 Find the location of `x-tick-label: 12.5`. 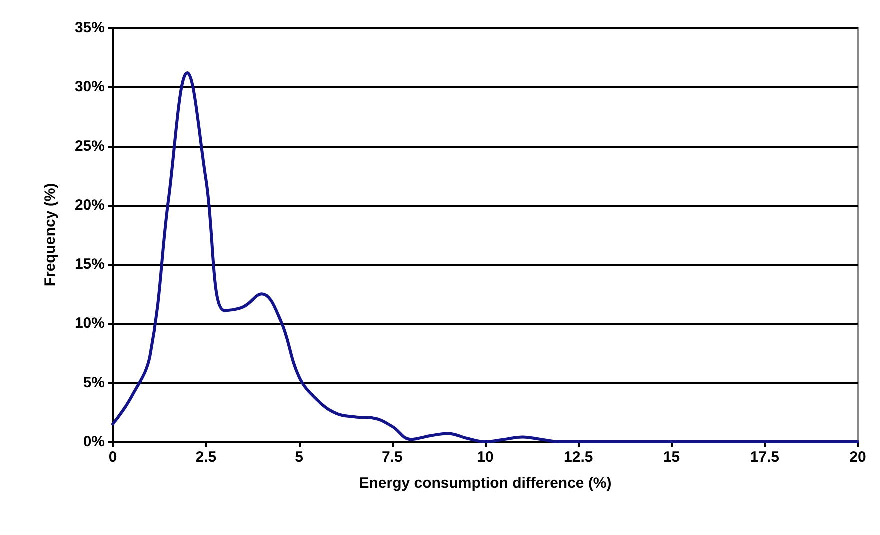

x-tick-label: 12.5 is located at coordinates (579, 457).